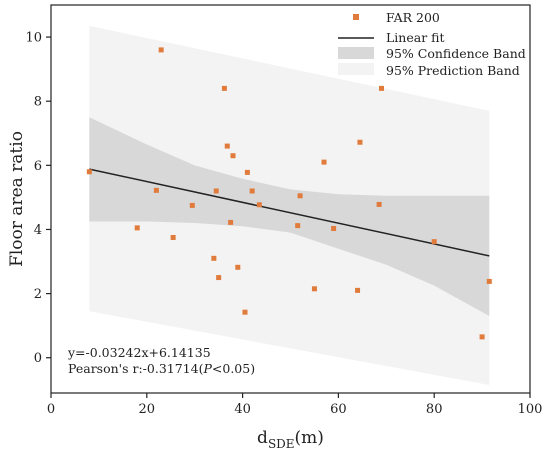  I want to click on y-tick-label-10: 10, so click(33, 38).